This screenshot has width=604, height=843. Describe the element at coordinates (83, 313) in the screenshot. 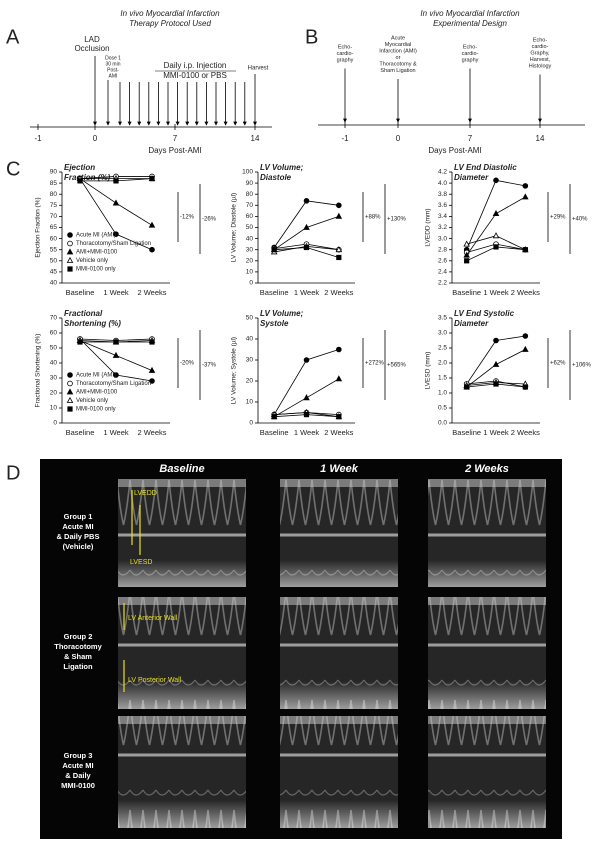

I see `chart-title: Fractional` at that location.